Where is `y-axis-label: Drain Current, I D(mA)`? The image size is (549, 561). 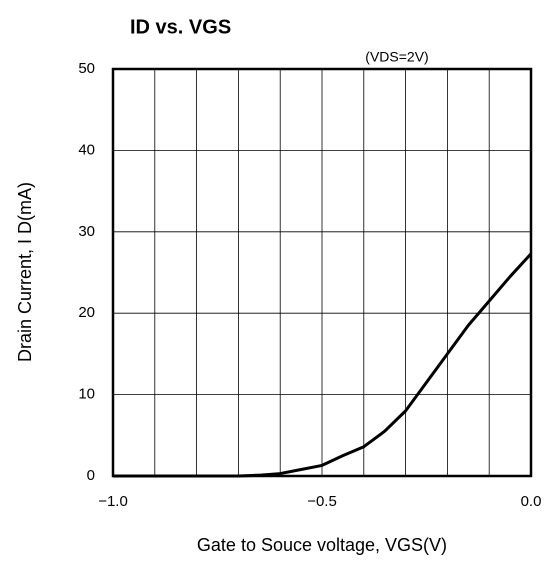 y-axis-label: Drain Current, I D(mA) is located at coordinates (25, 272).